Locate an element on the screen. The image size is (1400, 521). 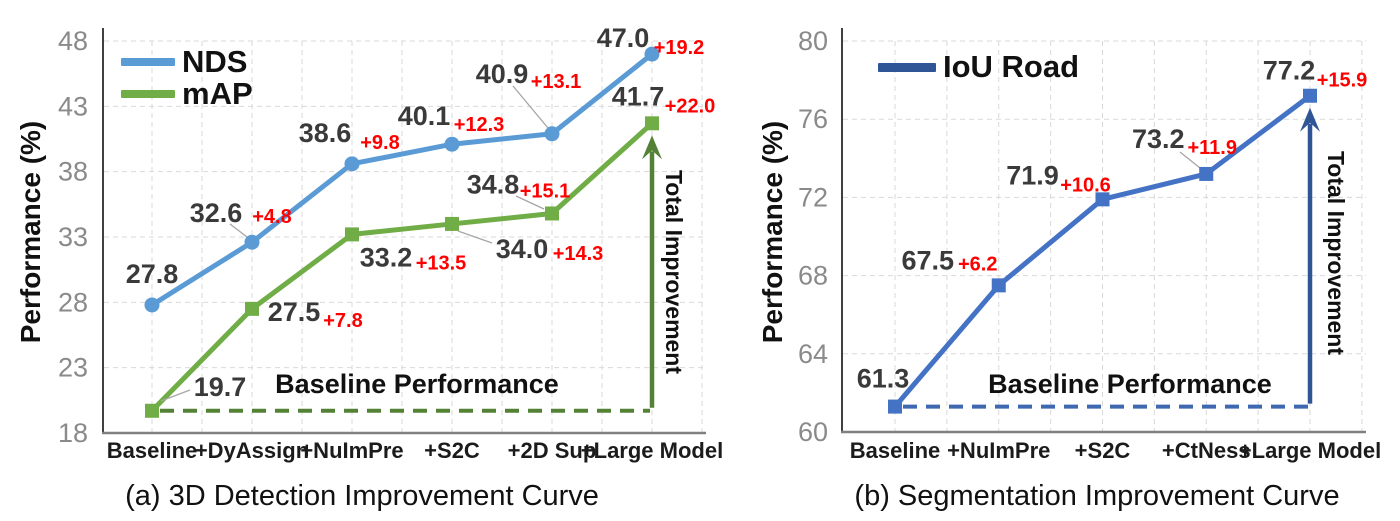
value-label: 19.7 is located at coordinates (220, 387).